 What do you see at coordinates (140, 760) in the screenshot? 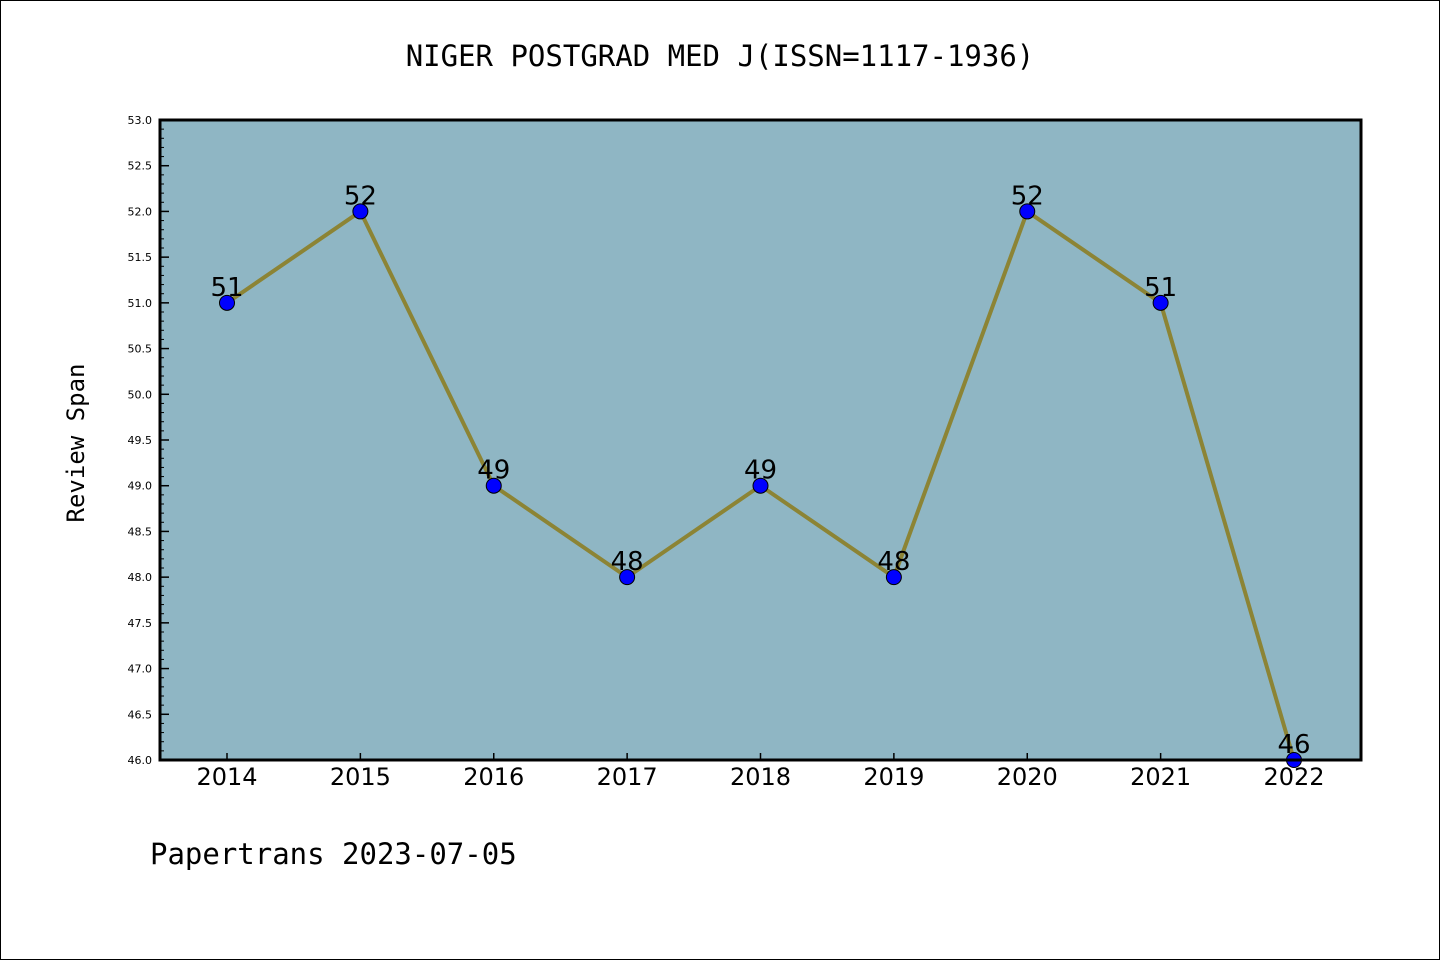
I see `y-tick-label: 46.0` at bounding box center [140, 760].